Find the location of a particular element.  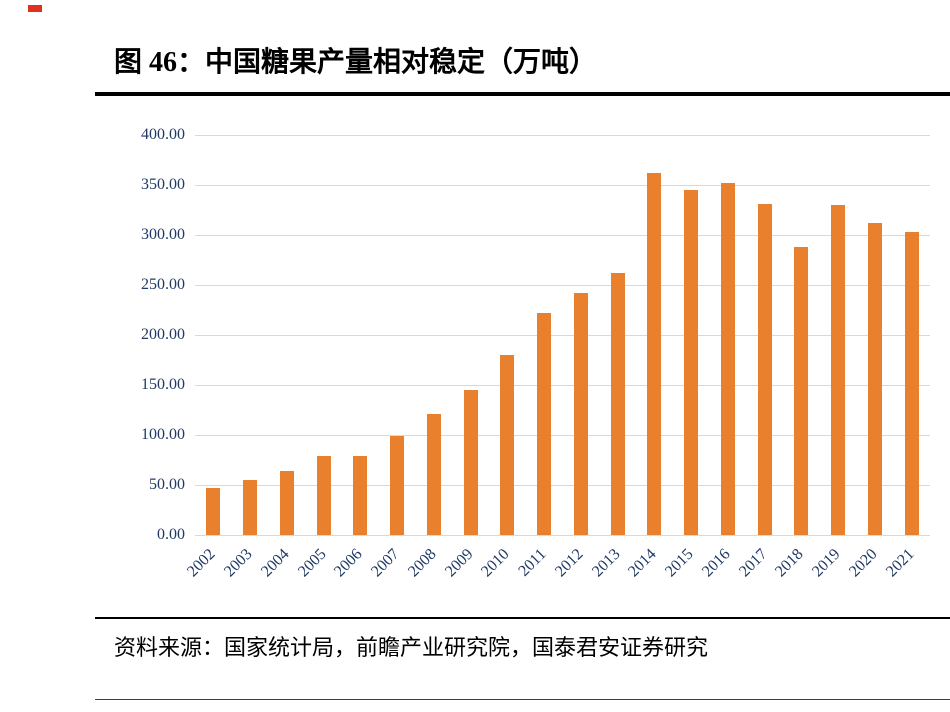

bar-2007 is located at coordinates (397, 485).